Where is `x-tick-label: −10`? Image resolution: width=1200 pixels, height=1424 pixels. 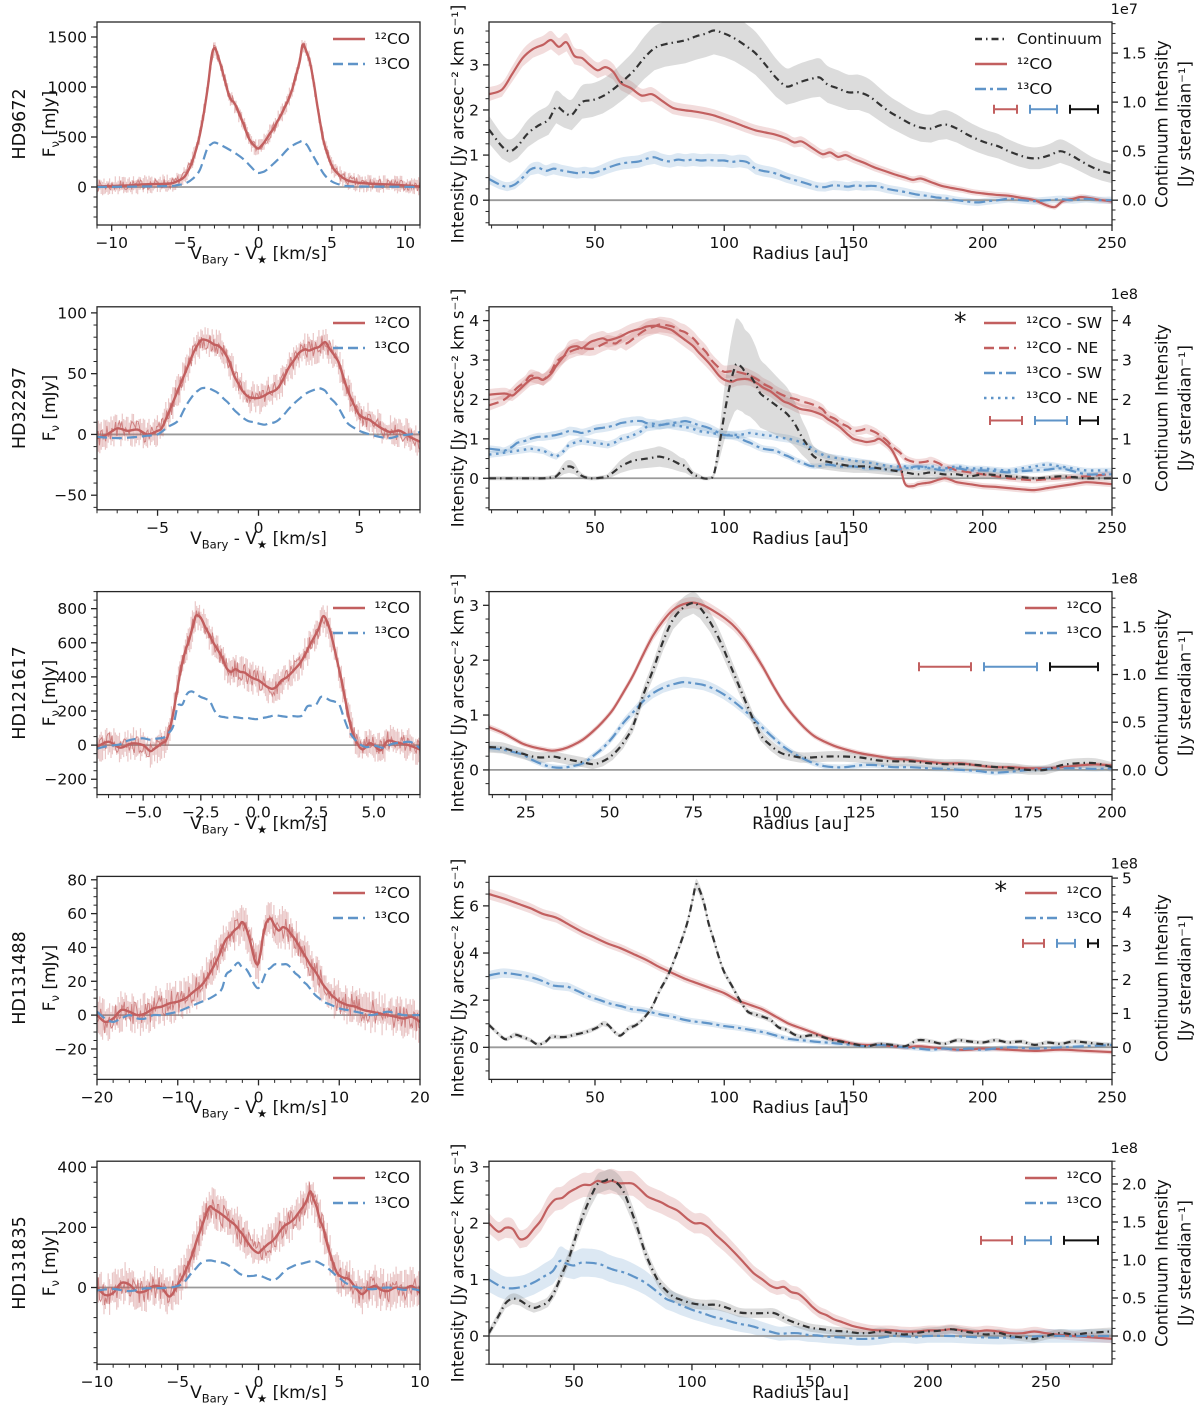 x-tick-label: −10 is located at coordinates (111, 243).